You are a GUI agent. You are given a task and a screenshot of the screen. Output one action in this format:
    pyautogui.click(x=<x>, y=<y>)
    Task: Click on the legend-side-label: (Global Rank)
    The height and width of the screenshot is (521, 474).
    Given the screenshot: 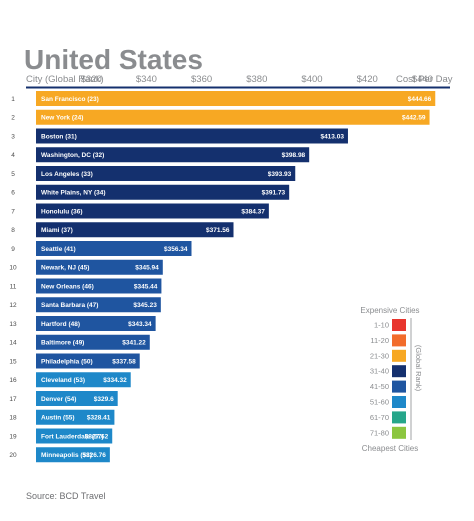 What is the action you would take?
    pyautogui.click(x=418, y=368)
    